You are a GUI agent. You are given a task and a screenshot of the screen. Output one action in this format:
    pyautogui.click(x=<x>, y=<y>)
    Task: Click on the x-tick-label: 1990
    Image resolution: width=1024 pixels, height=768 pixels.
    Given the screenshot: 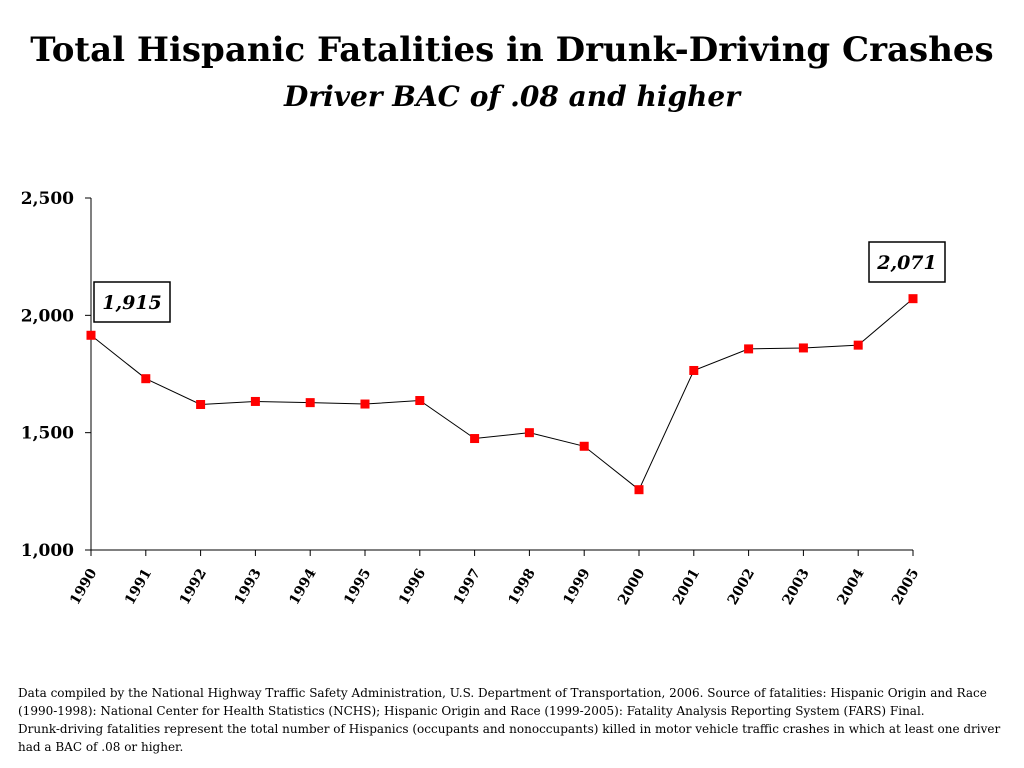 What is the action you would take?
    pyautogui.click(x=83, y=587)
    